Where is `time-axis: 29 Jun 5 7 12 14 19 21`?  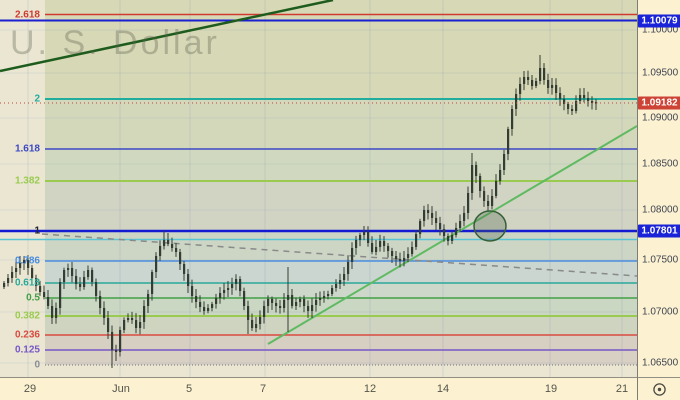
time-axis: 29 Jun 5 7 12 14 19 21 is located at coordinates (318, 388).